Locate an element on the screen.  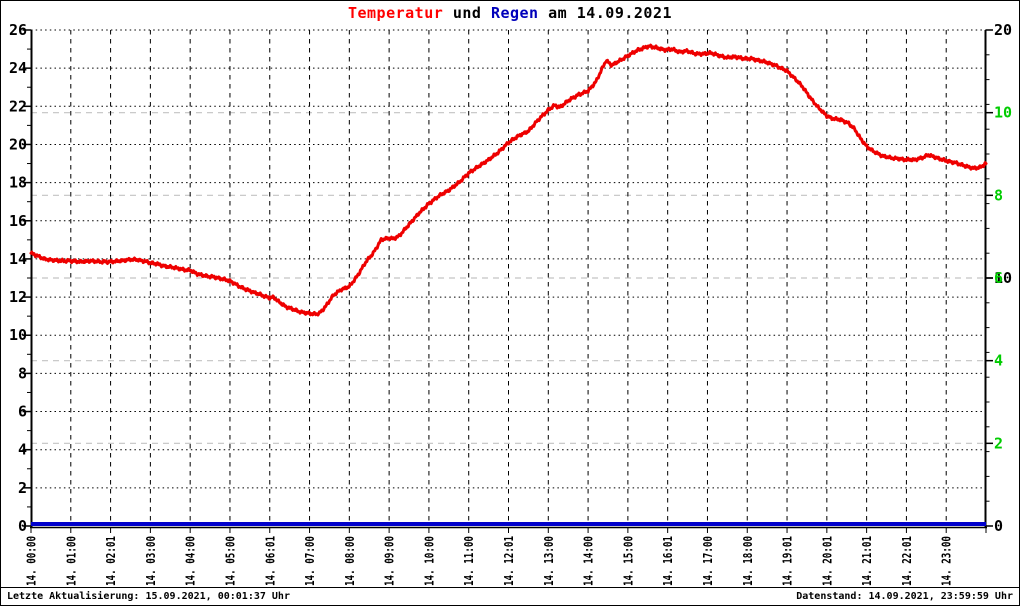
x-axis-tick-label: 14. 01:00 is located at coordinates (71, 561).